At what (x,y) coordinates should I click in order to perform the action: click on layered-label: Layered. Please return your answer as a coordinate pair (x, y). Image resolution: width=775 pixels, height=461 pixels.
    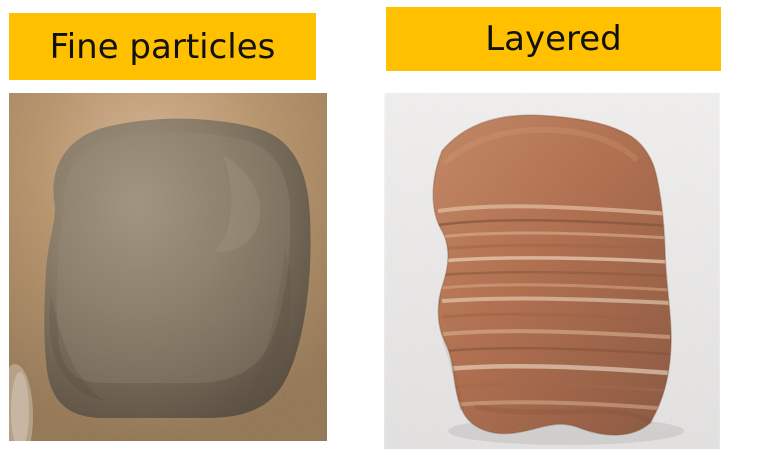
    Looking at the image, I should click on (553, 39).